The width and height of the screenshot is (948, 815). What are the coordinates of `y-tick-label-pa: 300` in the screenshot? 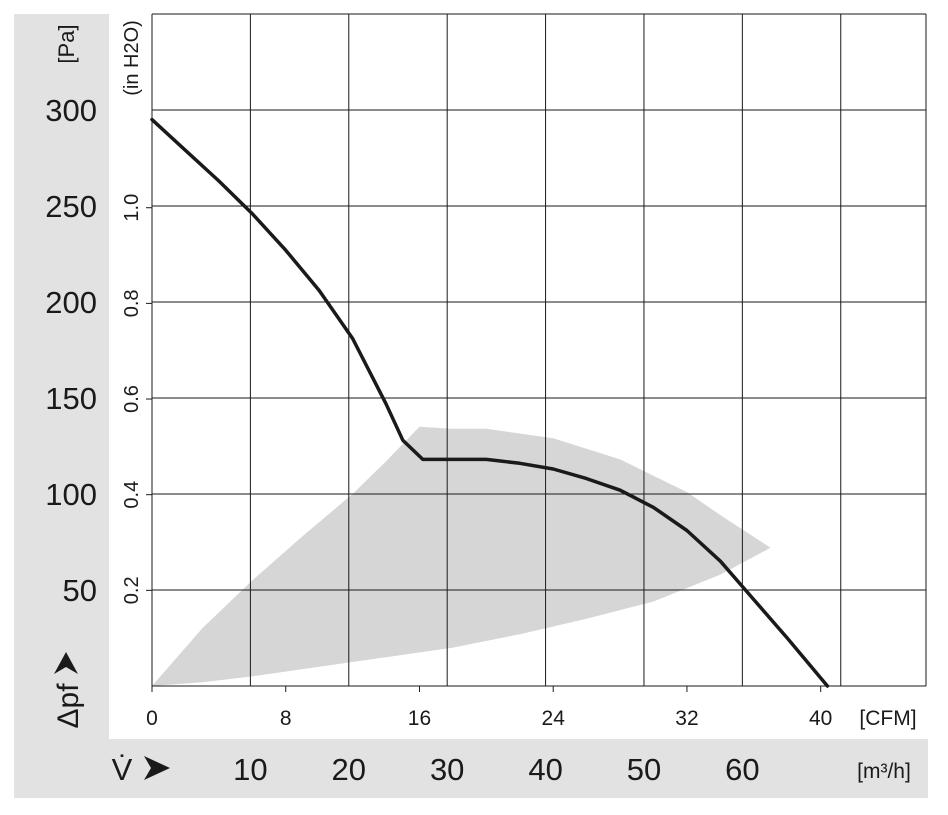 It's located at (71, 110).